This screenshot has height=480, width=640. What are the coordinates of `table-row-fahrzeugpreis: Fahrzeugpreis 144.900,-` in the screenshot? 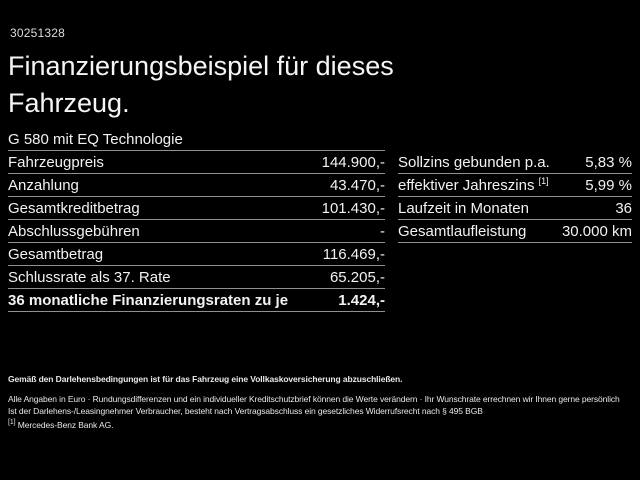 It's located at (196, 162).